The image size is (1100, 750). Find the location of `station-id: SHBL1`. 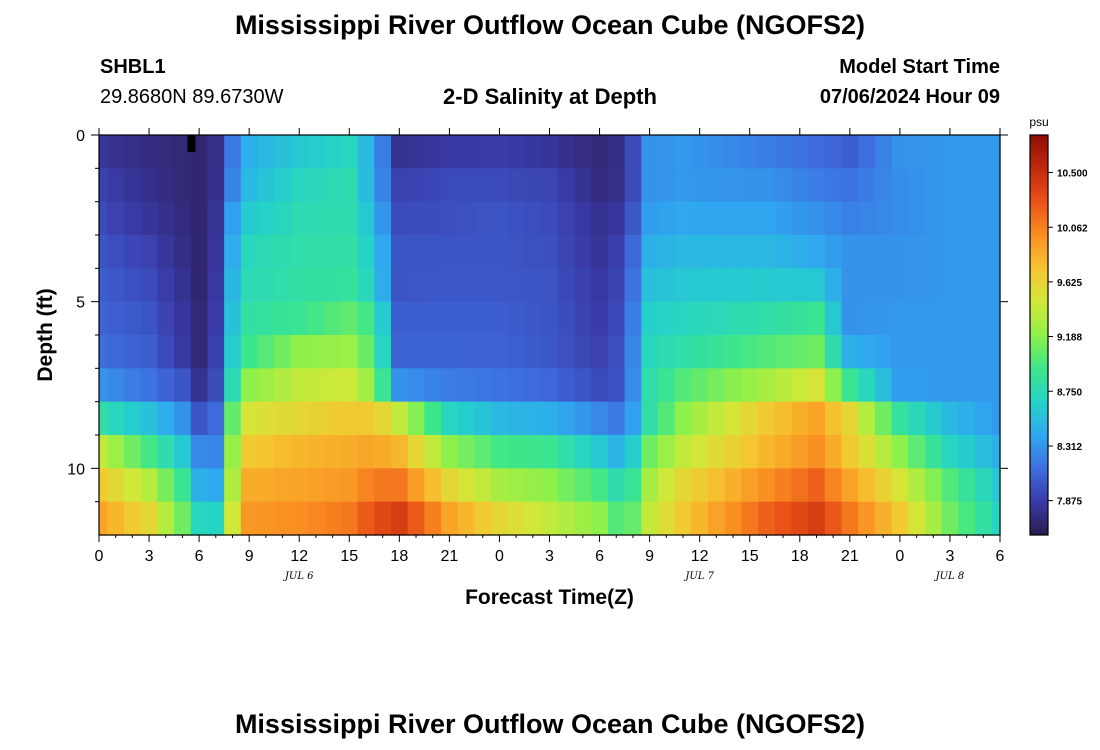

station-id: SHBL1 is located at coordinates (133, 67).